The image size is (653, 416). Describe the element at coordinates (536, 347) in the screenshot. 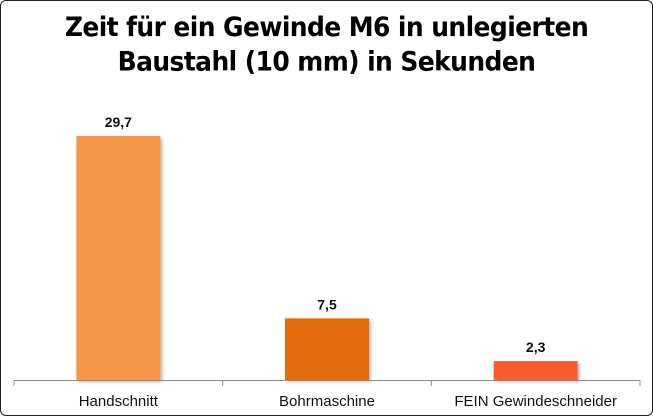

I see `data-label: 2,3` at that location.